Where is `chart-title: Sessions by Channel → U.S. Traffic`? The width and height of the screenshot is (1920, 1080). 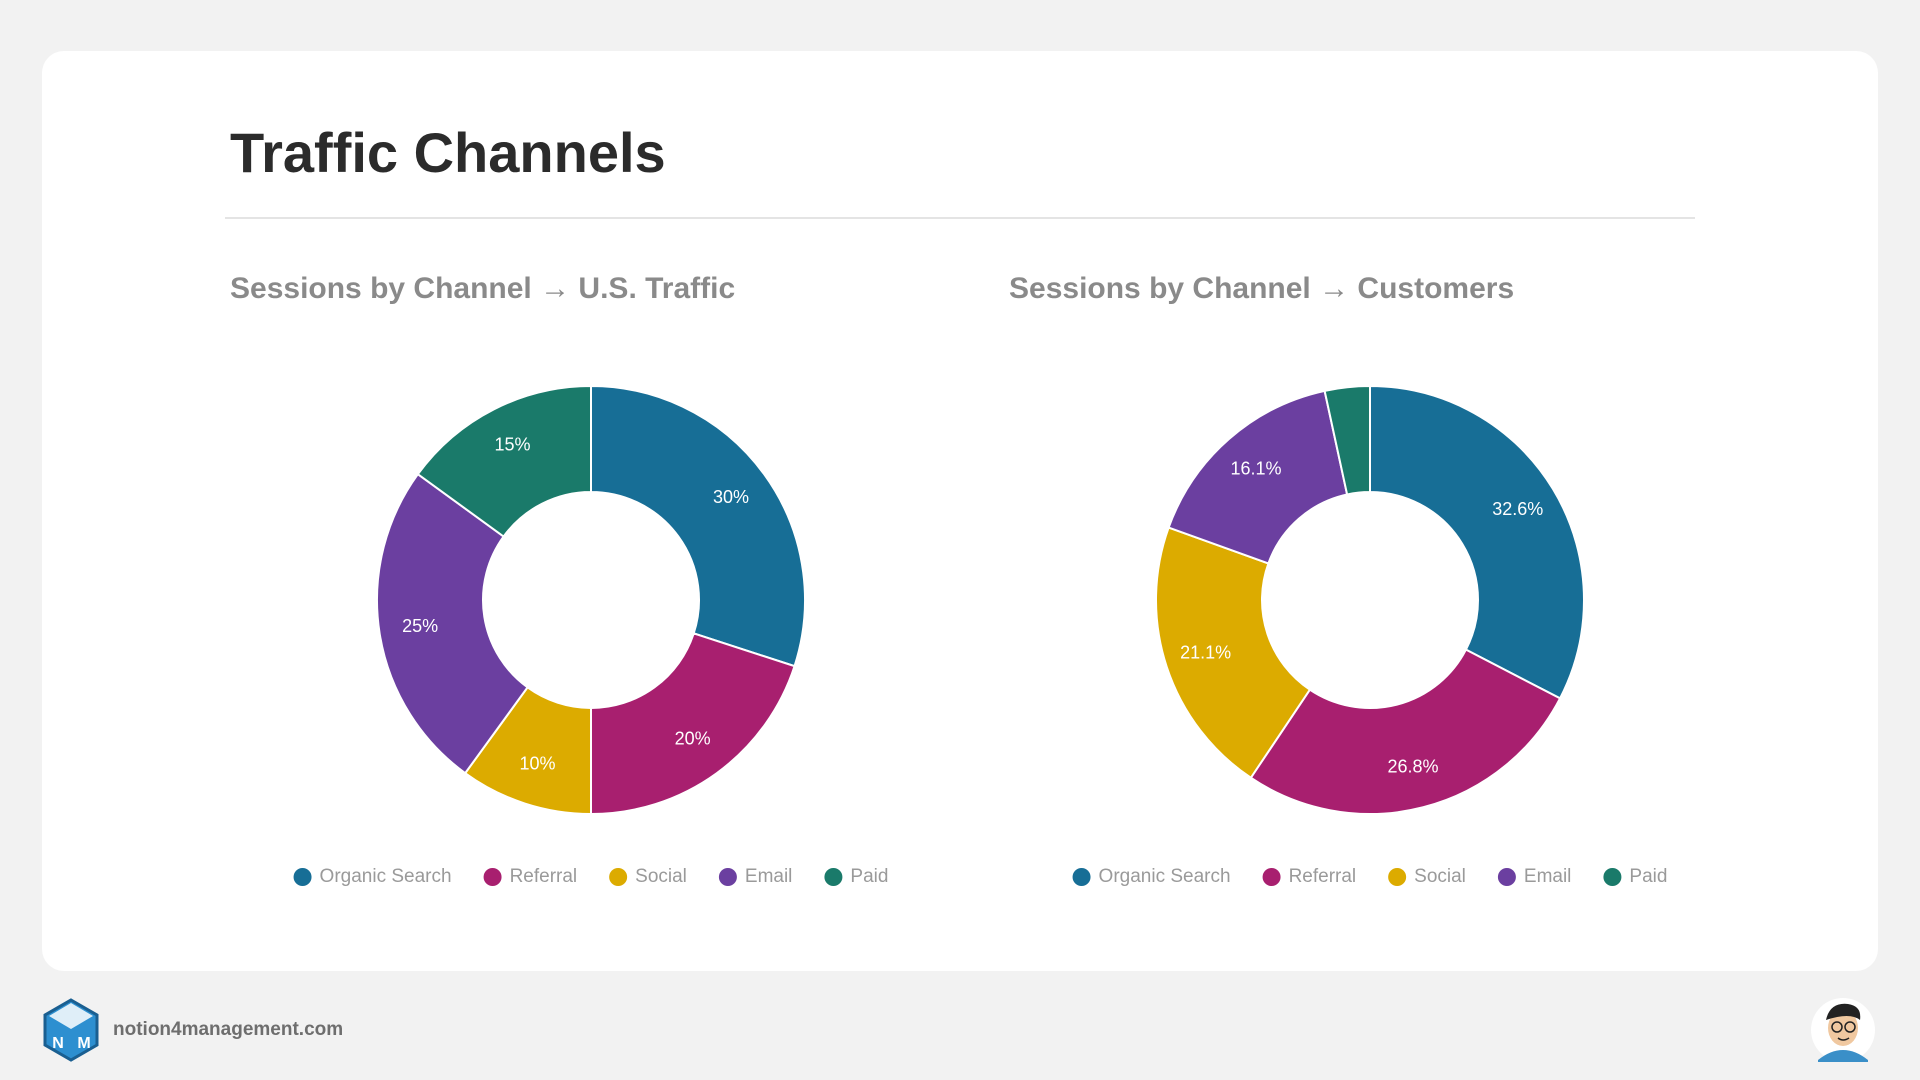
chart-title: Sessions by Channel → U.S. Traffic is located at coordinates (482, 288).